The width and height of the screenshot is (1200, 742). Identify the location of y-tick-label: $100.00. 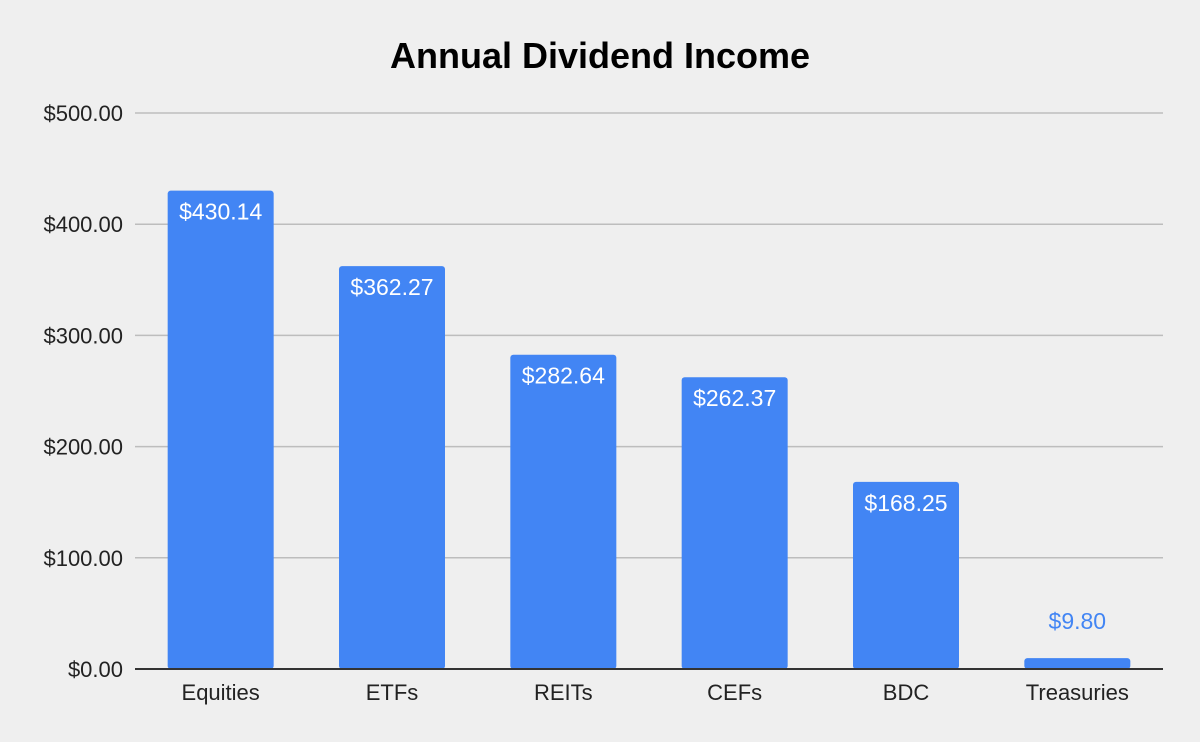
(83, 558).